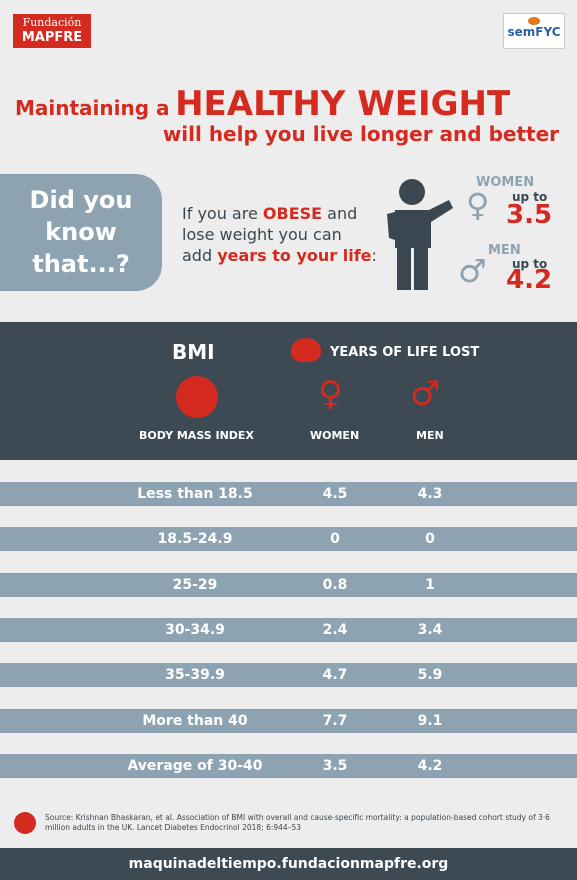 This screenshot has height=880, width=577. What do you see at coordinates (530, 264) in the screenshot?
I see `men-prefix: up to` at bounding box center [530, 264].